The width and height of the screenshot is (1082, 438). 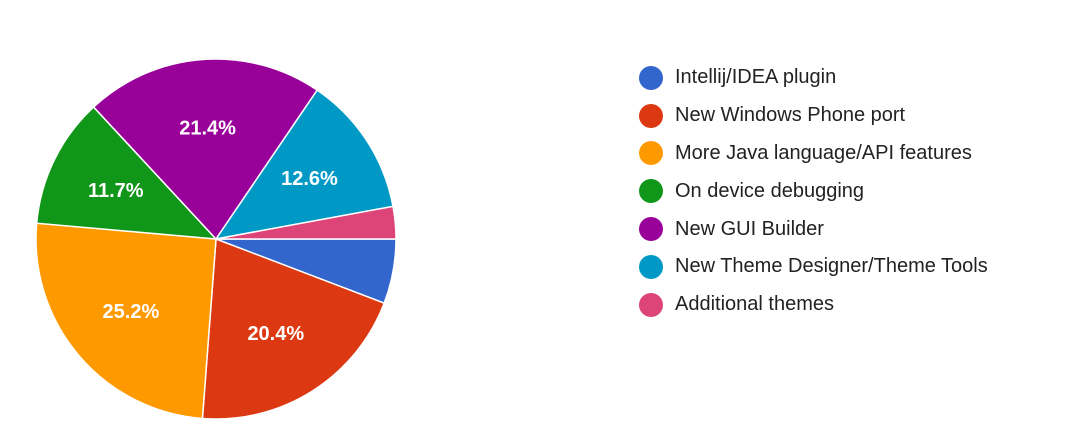 What do you see at coordinates (275, 334) in the screenshot?
I see `slice-label-1: 20.4%` at bounding box center [275, 334].